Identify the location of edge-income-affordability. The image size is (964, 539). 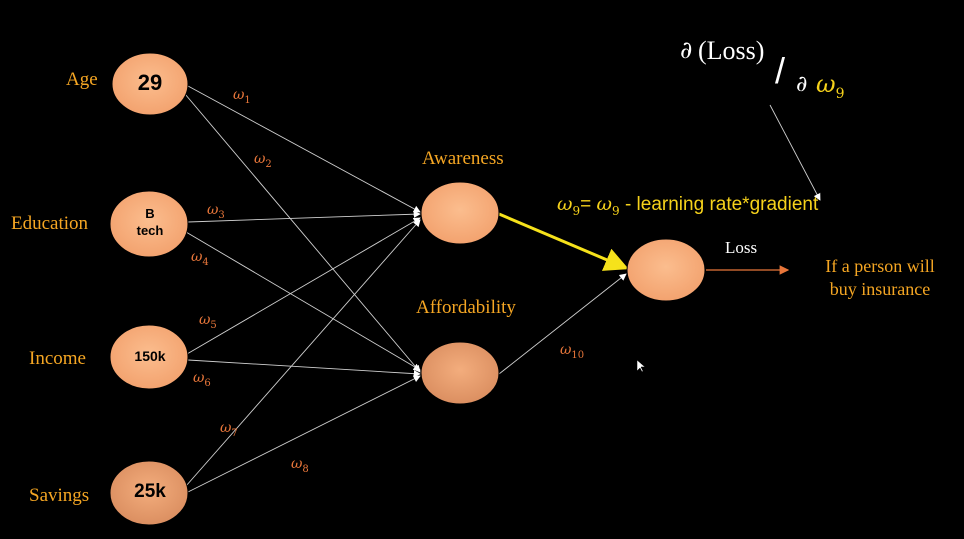
(304, 368).